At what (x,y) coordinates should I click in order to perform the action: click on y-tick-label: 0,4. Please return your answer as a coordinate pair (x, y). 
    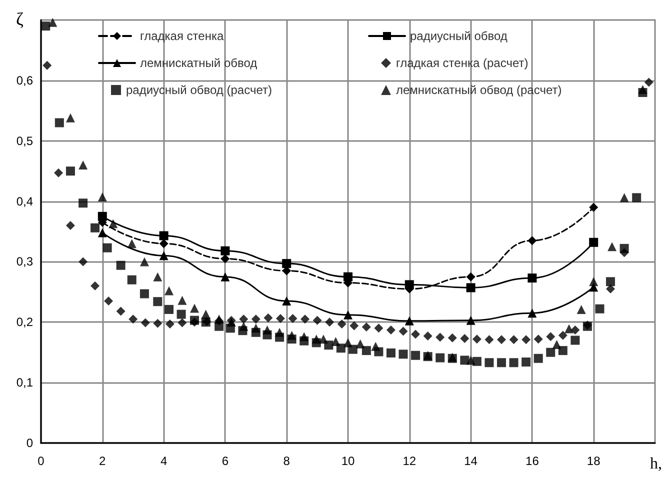
    Looking at the image, I should click on (25, 201).